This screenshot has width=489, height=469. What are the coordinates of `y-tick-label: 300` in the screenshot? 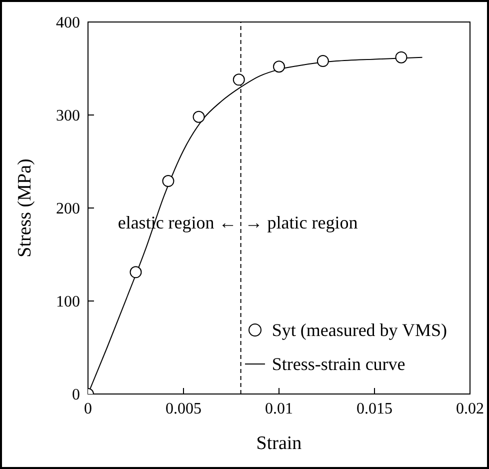 It's located at (68, 116).